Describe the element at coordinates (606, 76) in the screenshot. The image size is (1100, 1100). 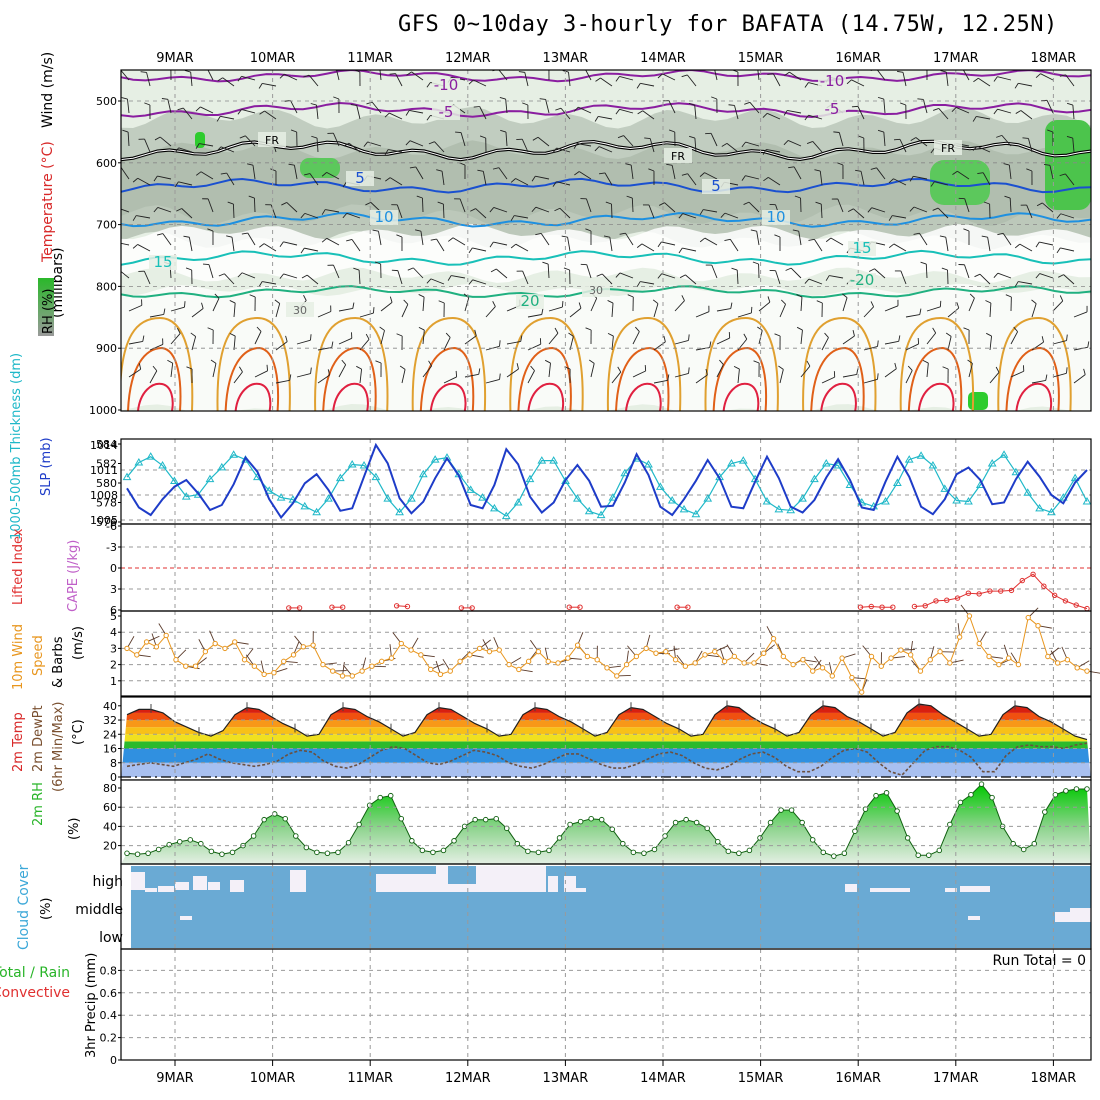
I see `isotherm-minus10` at that location.